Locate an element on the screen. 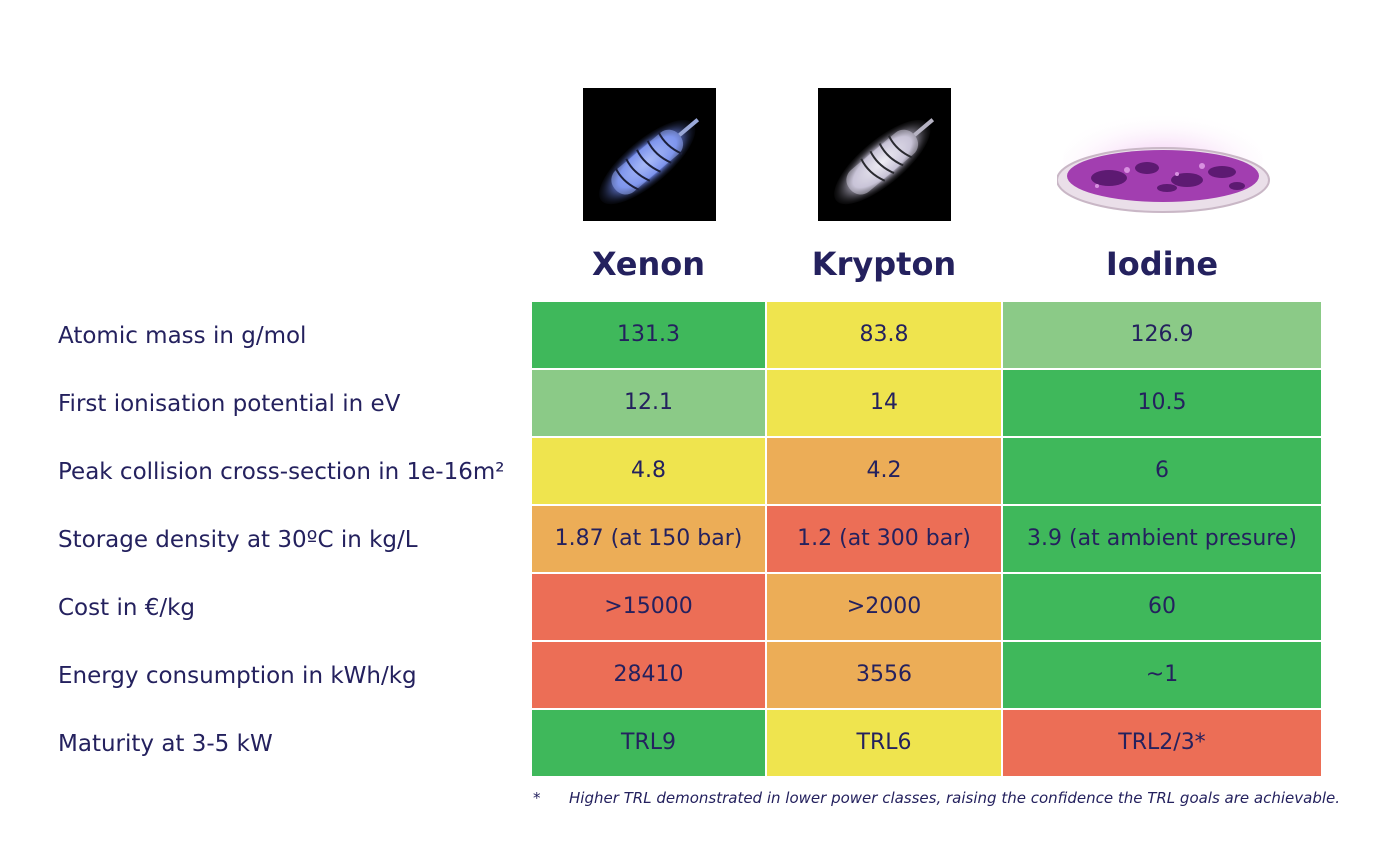 This screenshot has height=843, width=1383. cell-atomic-mass-xenon: 131.3 is located at coordinates (648, 335).